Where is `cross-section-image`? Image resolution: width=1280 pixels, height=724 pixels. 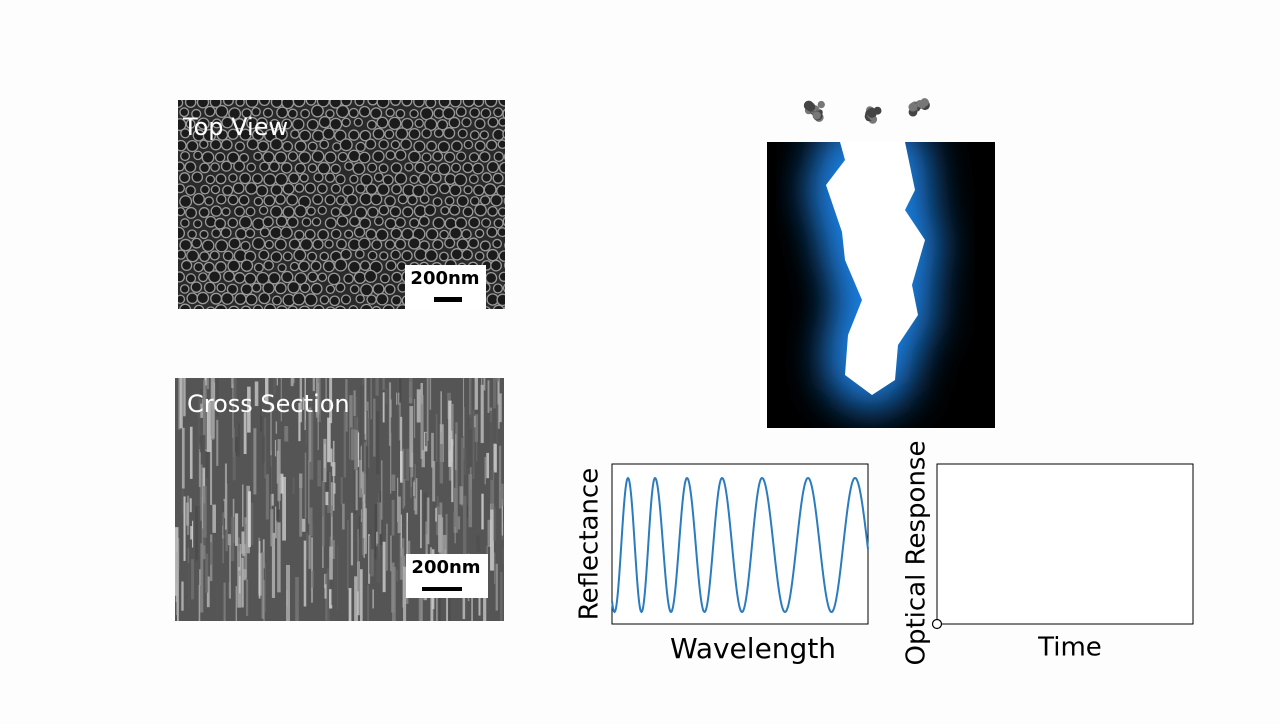
cross-section-image is located at coordinates (339, 499).